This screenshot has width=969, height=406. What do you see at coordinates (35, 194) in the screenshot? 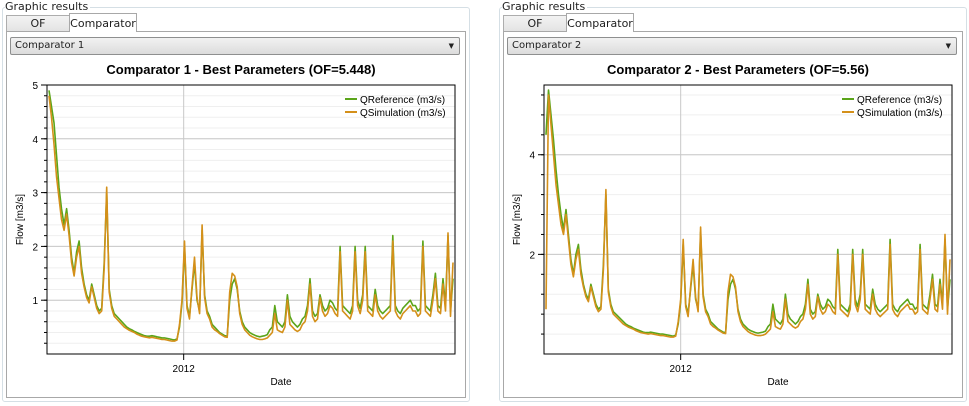
I see `y-tick-label: 3` at bounding box center [35, 194].